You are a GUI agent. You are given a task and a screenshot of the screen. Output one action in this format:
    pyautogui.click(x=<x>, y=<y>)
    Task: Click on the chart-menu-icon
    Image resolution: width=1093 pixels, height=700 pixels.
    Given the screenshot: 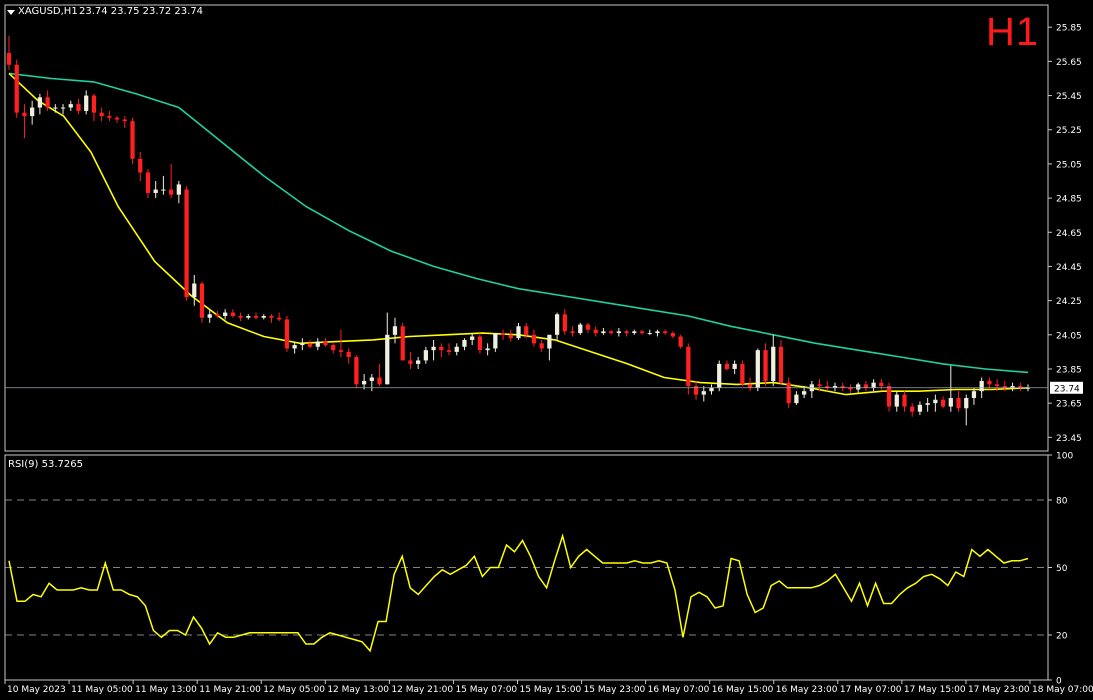 What is the action you would take?
    pyautogui.click(x=11, y=12)
    